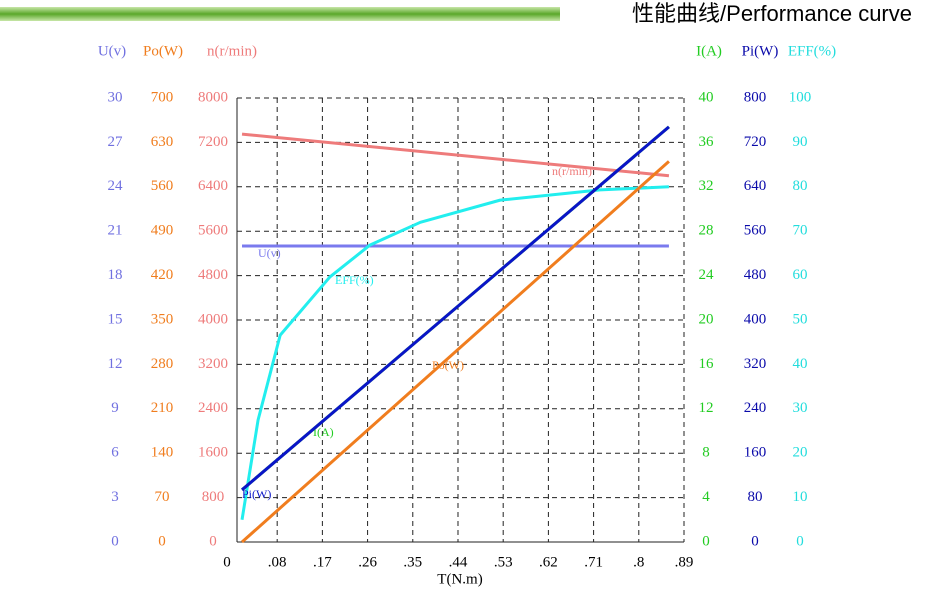 The image size is (930, 594). I want to click on y-axis-title: Po(W), so click(163, 51).